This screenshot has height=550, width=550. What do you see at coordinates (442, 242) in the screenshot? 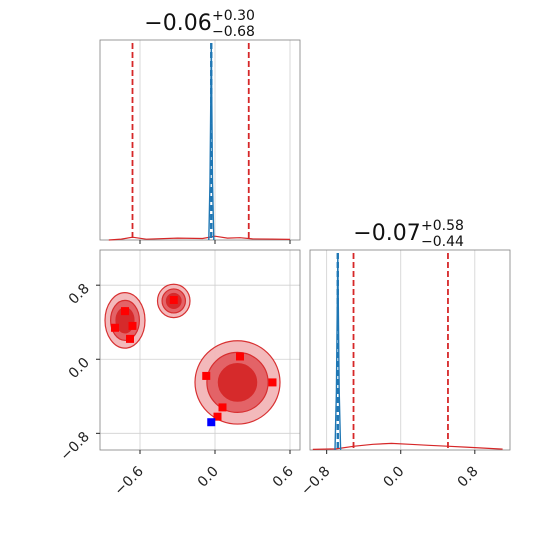
I see `panel-bottom-right-title-minus: −0.44` at bounding box center [442, 242].